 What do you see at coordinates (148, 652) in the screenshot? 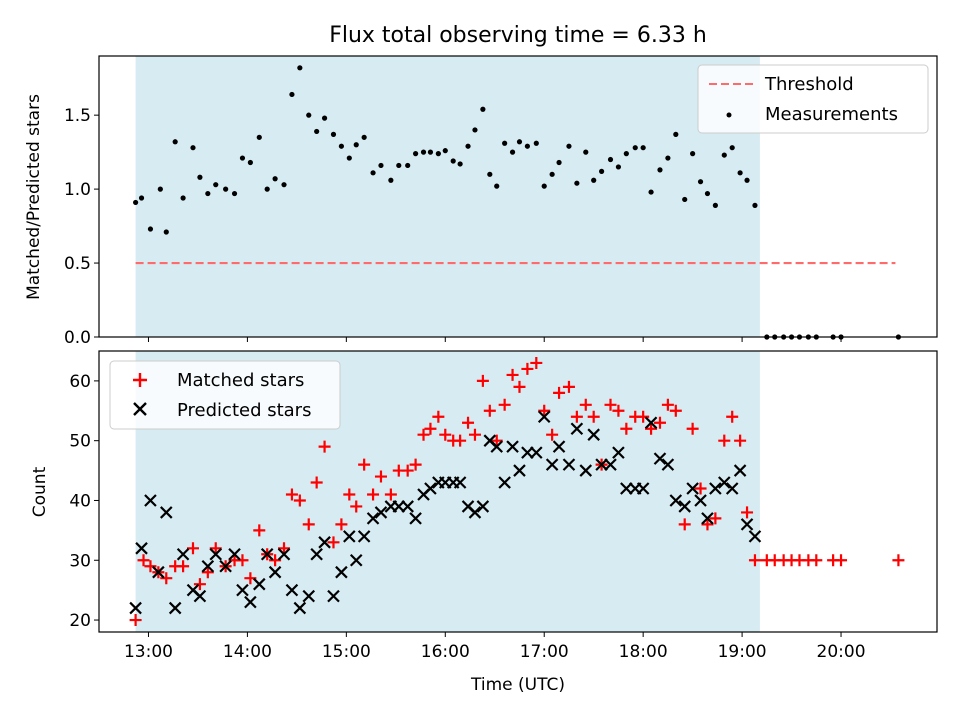
I see `x-tick-label: 13:00` at bounding box center [148, 652].